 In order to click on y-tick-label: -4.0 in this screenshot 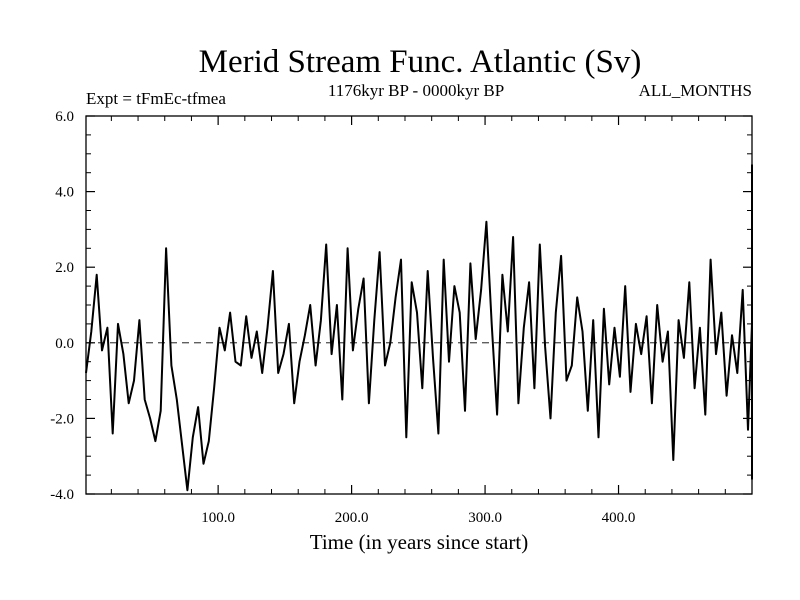, I will do `click(62, 495)`.